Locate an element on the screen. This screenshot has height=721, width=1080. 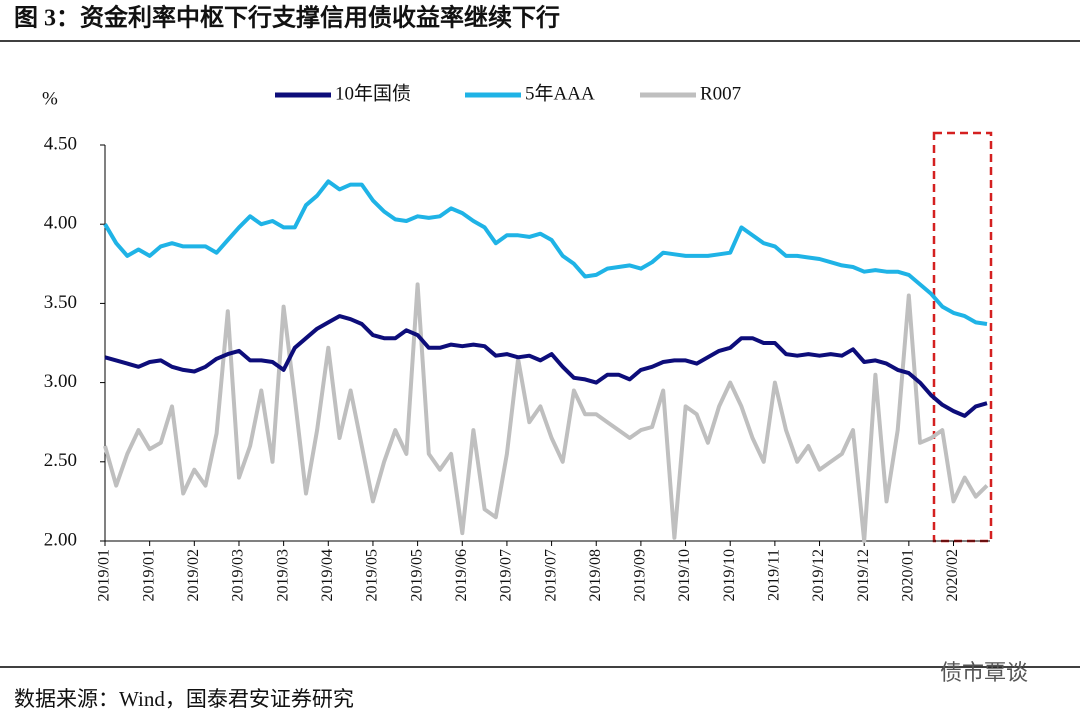
y-axis-label: % is located at coordinates (50, 98).